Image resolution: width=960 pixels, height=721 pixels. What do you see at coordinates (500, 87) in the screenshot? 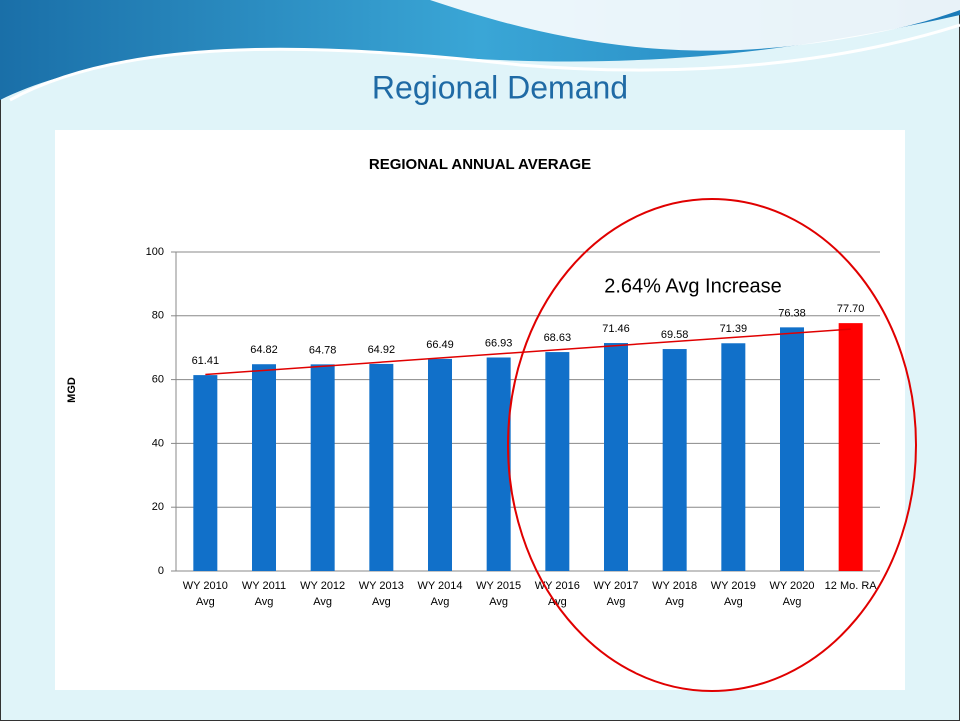
I see `slide-title: Regional Demand` at bounding box center [500, 87].